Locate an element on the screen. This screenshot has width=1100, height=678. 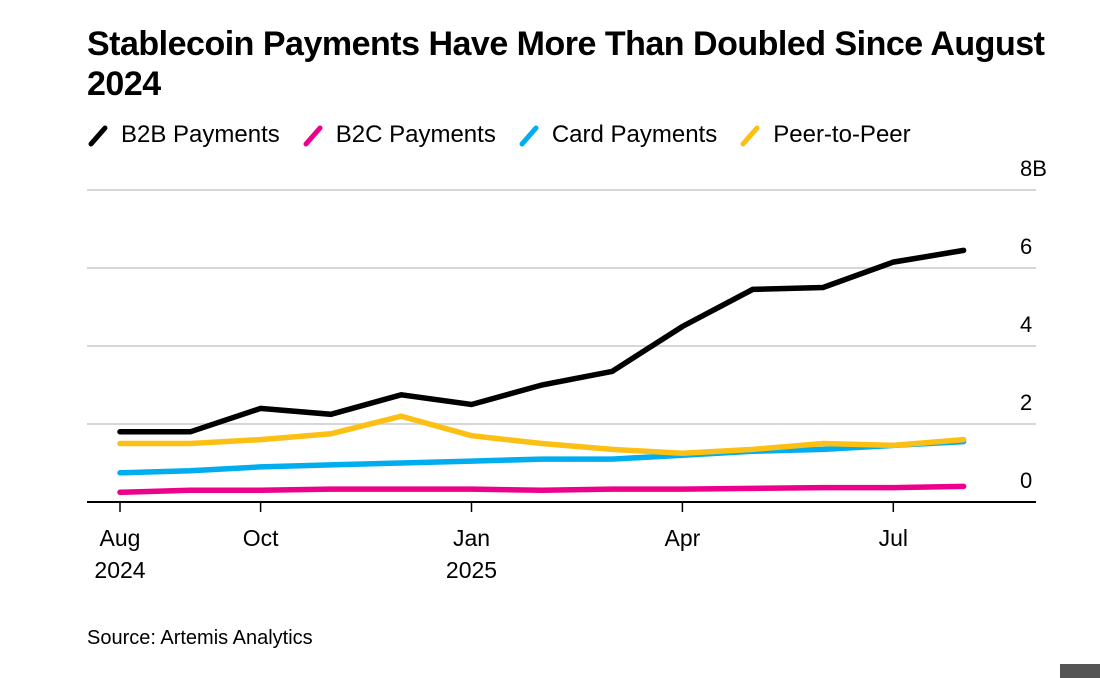
y-axis-labels: 0 2 4 6 8B is located at coordinates (1033, 324).